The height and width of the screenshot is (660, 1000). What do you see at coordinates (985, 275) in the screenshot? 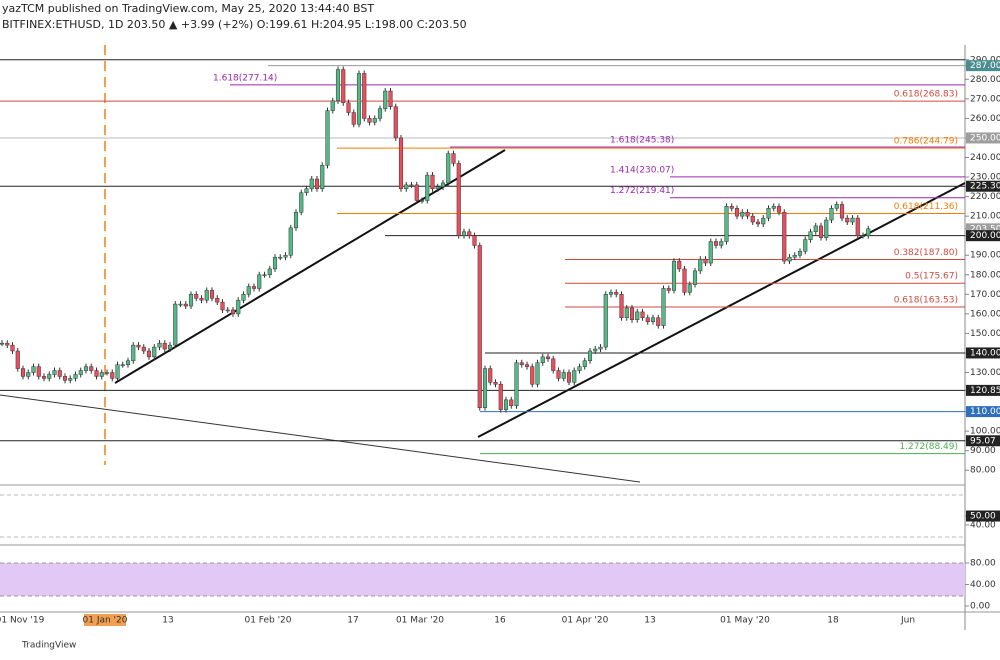
I see `y-tick-label: 180.00` at bounding box center [985, 275].